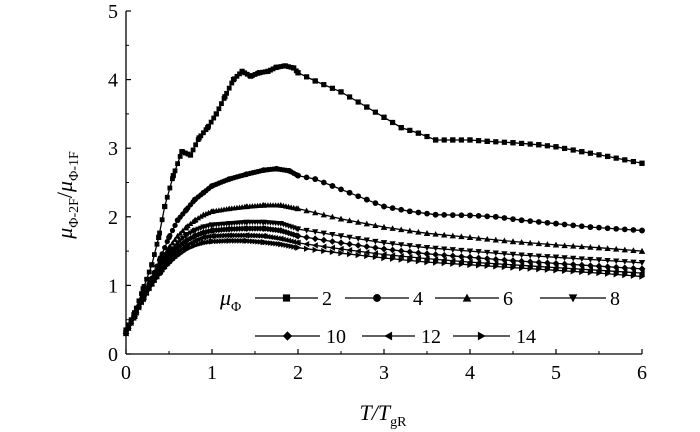 The height and width of the screenshot is (432, 700). What do you see at coordinates (494, 337) in the screenshot?
I see `legend-item-14: 14` at bounding box center [494, 337].